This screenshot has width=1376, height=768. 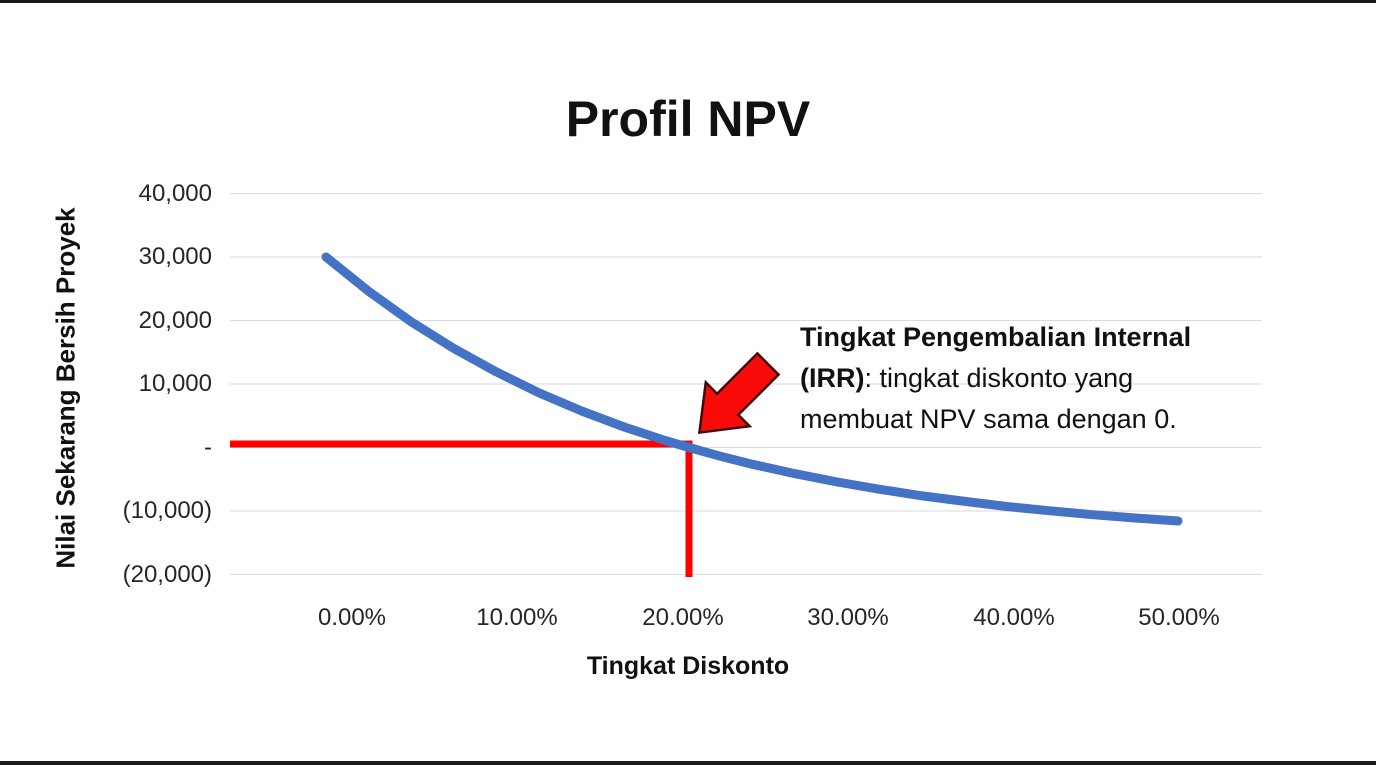 What do you see at coordinates (175, 383) in the screenshot?
I see `y-tick-label: 10,000` at bounding box center [175, 383].